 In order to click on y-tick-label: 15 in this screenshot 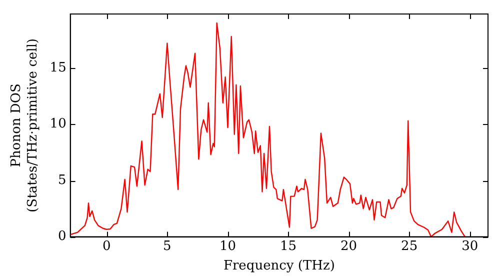, I will do `click(58, 68)`.